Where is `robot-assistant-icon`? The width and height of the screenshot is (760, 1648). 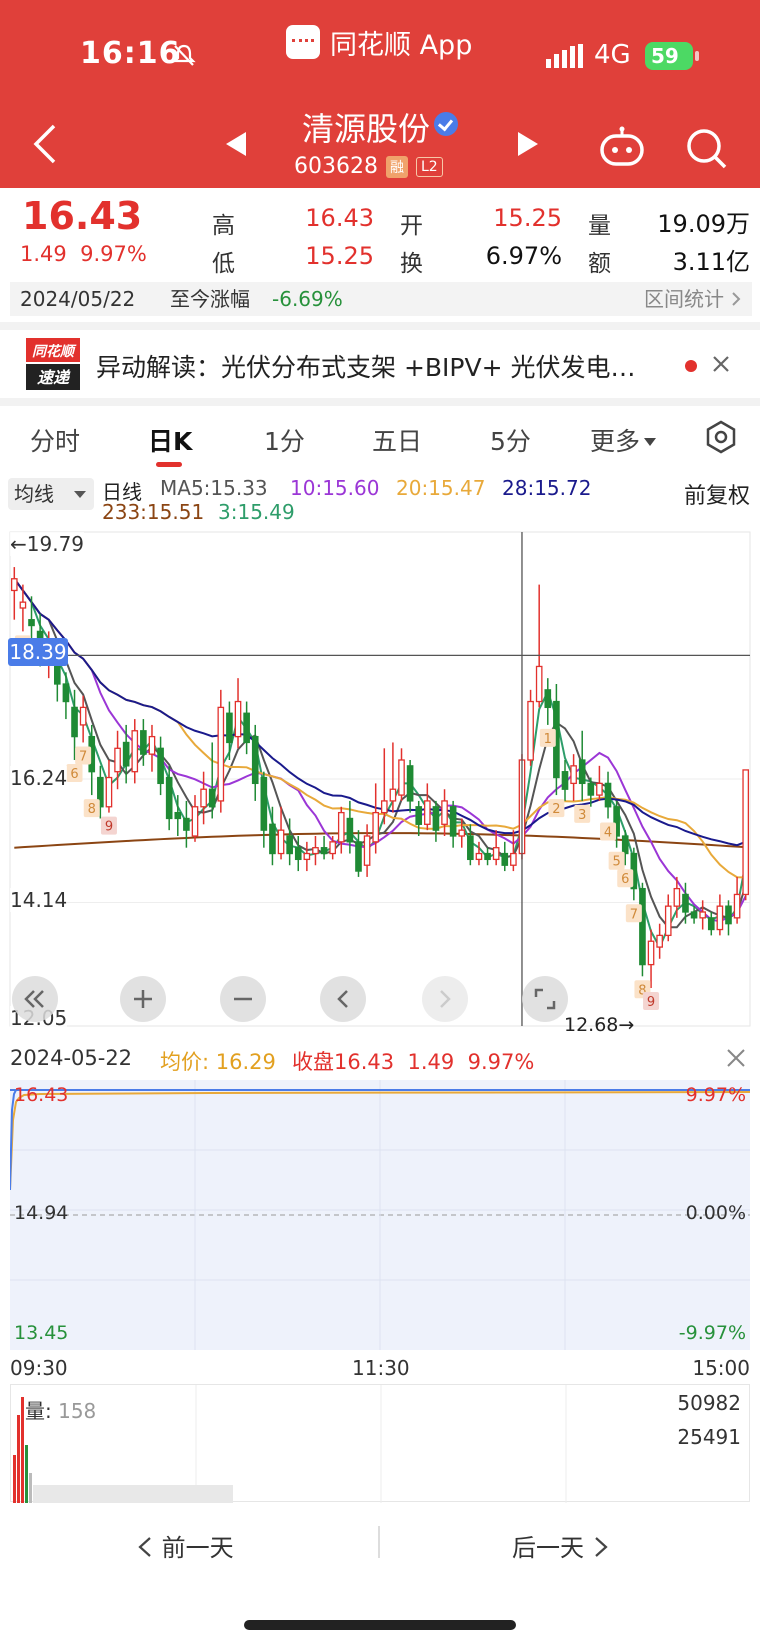 robot-assistant-icon is located at coordinates (622, 146).